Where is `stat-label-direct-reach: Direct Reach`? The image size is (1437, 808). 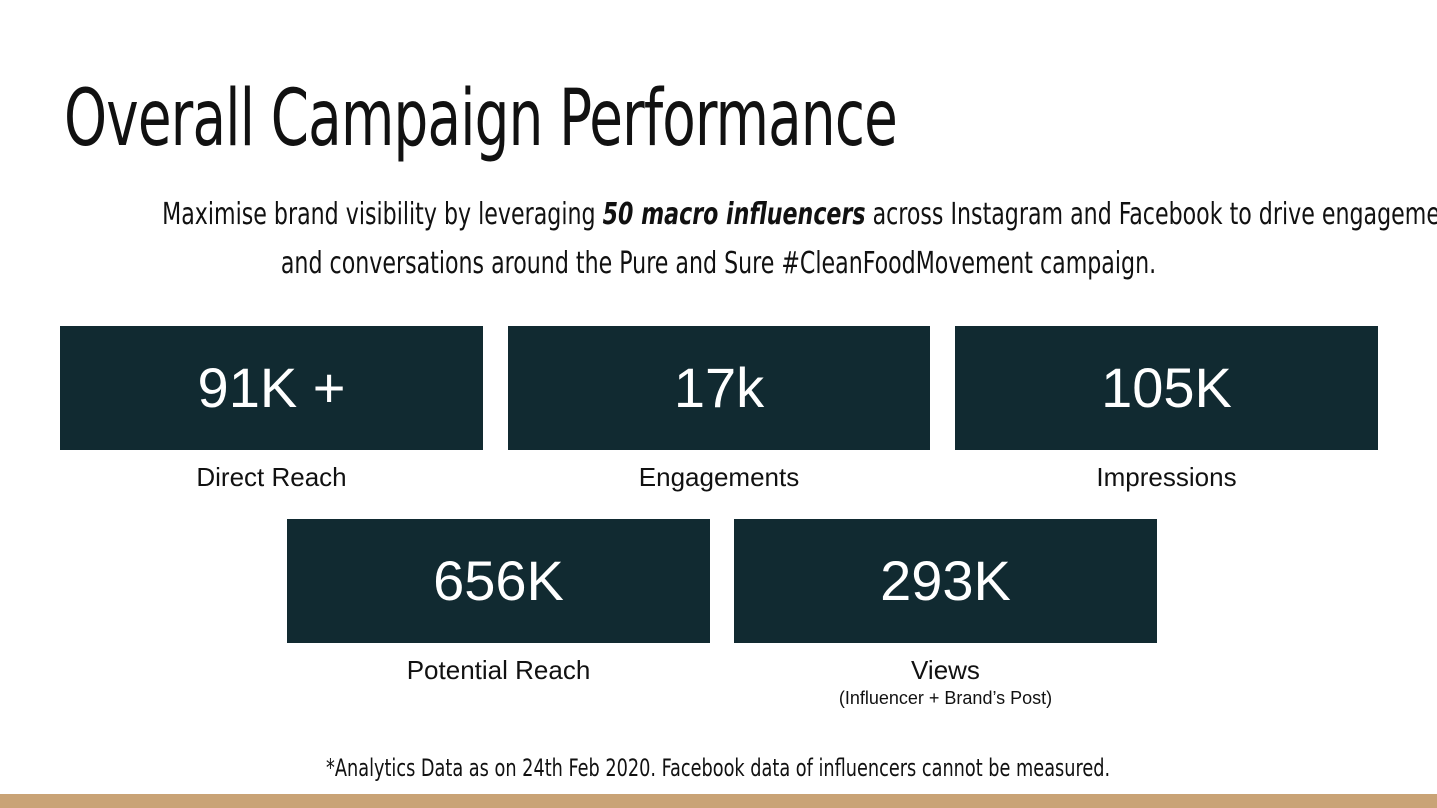 stat-label-direct-reach: Direct Reach is located at coordinates (271, 477).